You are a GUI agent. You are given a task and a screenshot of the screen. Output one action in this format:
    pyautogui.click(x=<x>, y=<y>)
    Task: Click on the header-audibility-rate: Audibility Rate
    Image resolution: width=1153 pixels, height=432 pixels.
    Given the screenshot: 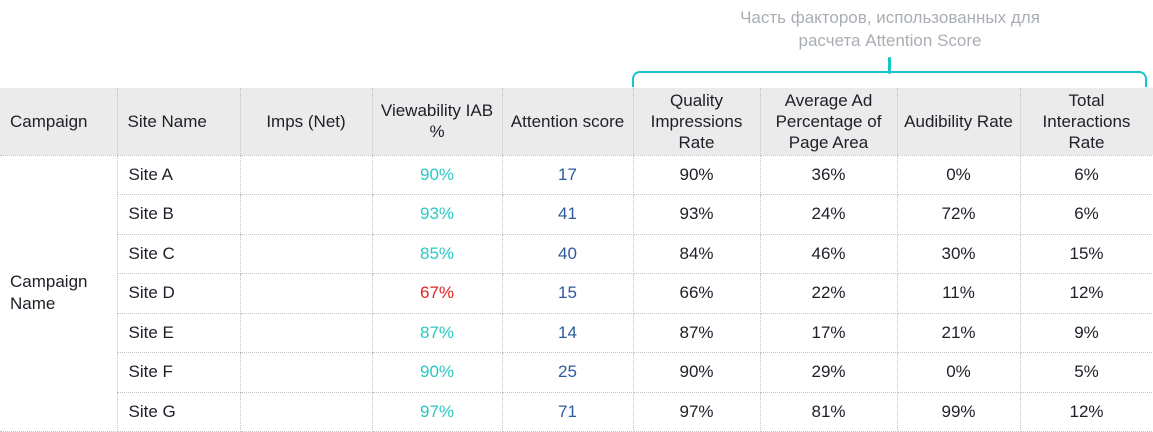 What is the action you would take?
    pyautogui.click(x=959, y=122)
    